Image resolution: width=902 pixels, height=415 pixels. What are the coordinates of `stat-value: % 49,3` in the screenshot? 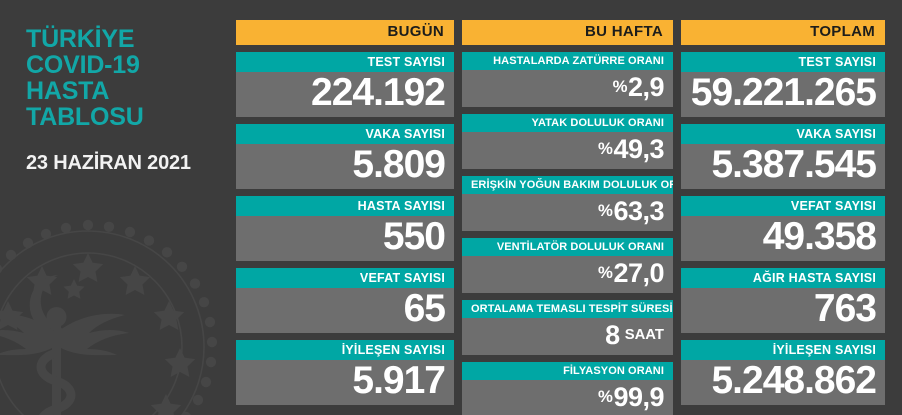 It's located at (567, 150).